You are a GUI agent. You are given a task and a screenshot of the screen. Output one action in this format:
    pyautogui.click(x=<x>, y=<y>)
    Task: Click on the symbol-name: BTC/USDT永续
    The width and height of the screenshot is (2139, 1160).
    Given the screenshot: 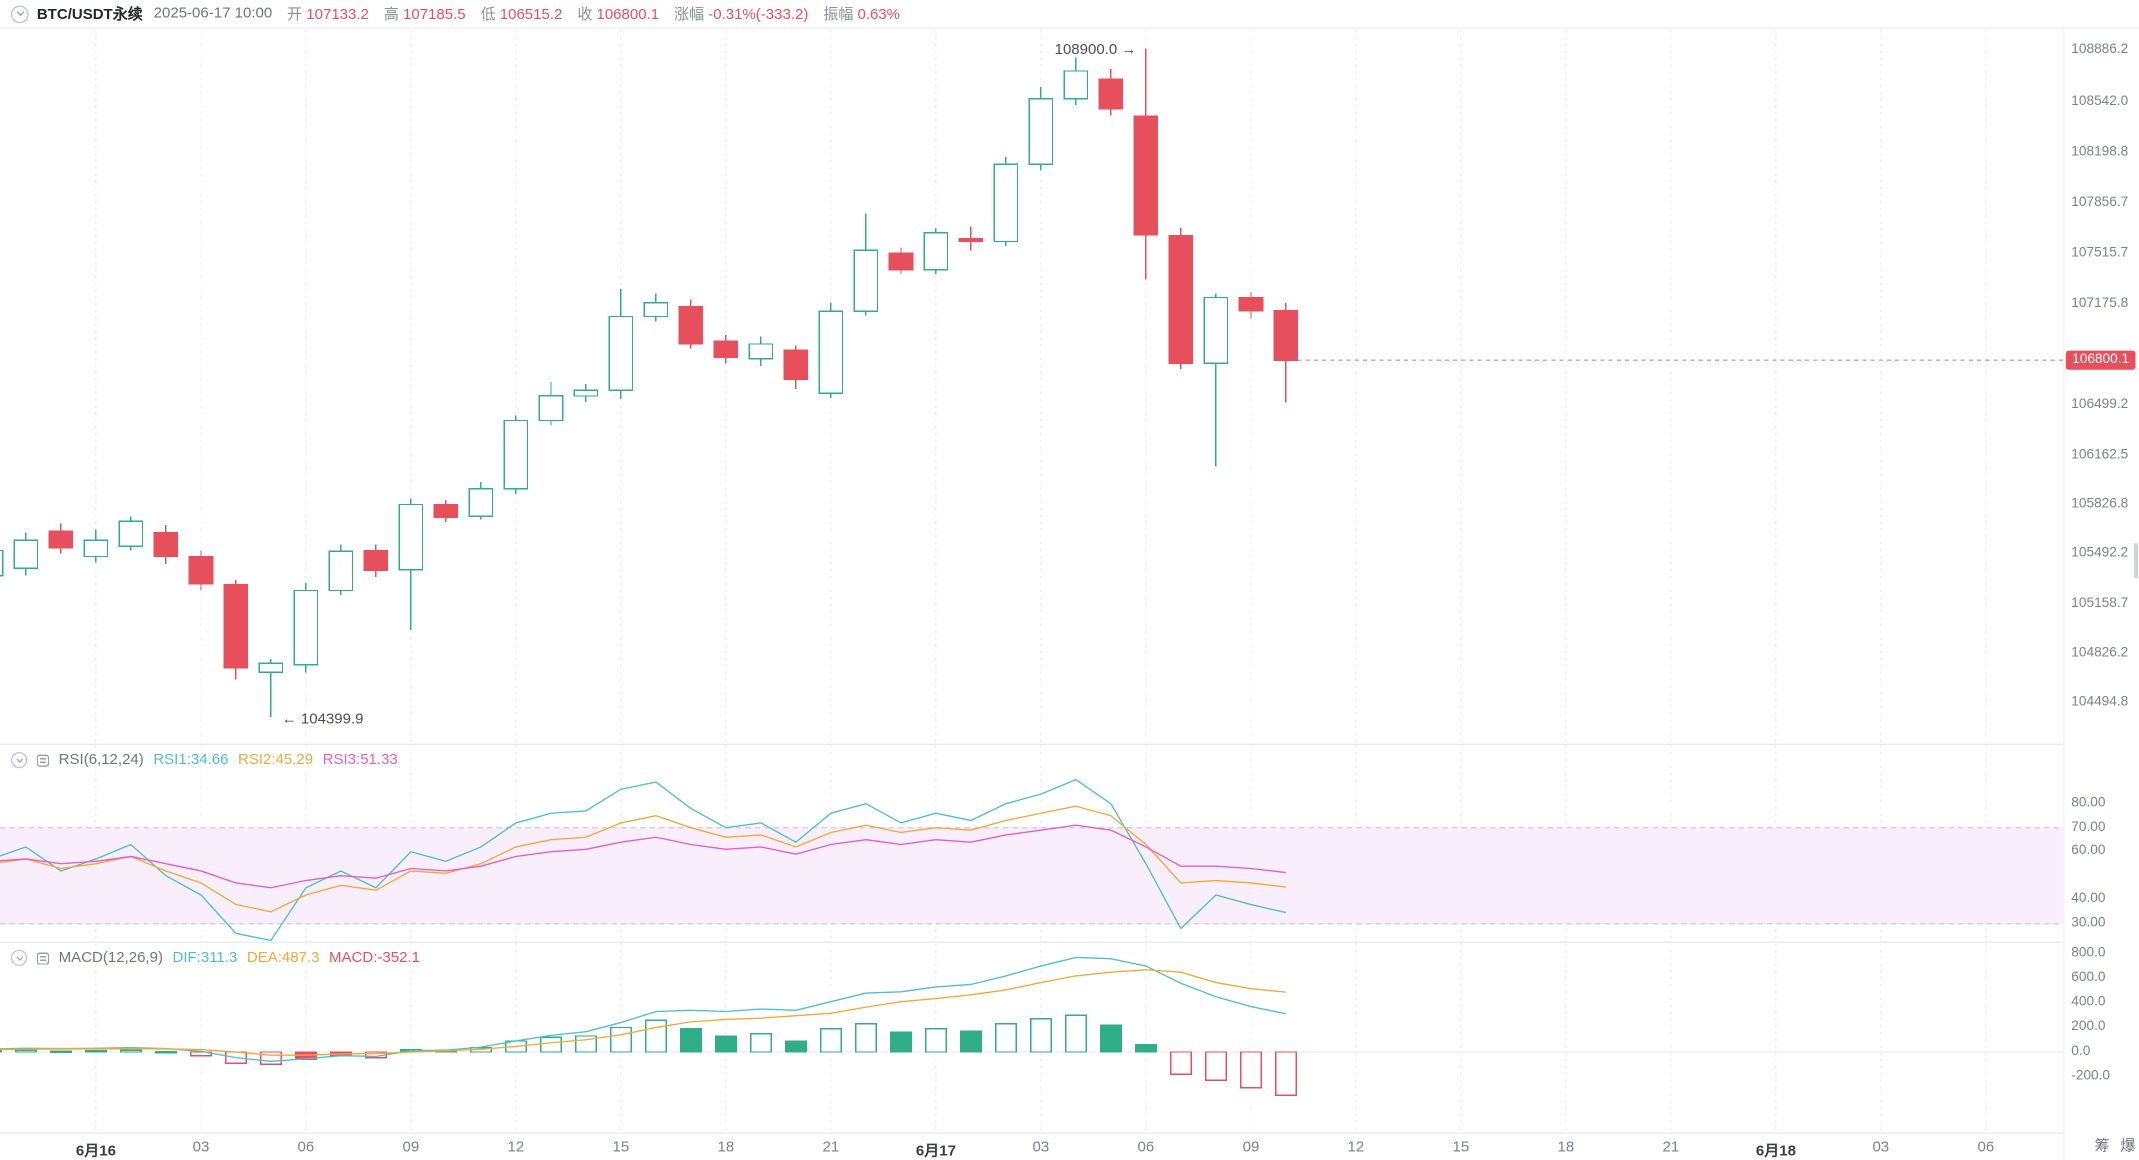 What is the action you would take?
    pyautogui.click(x=89, y=15)
    